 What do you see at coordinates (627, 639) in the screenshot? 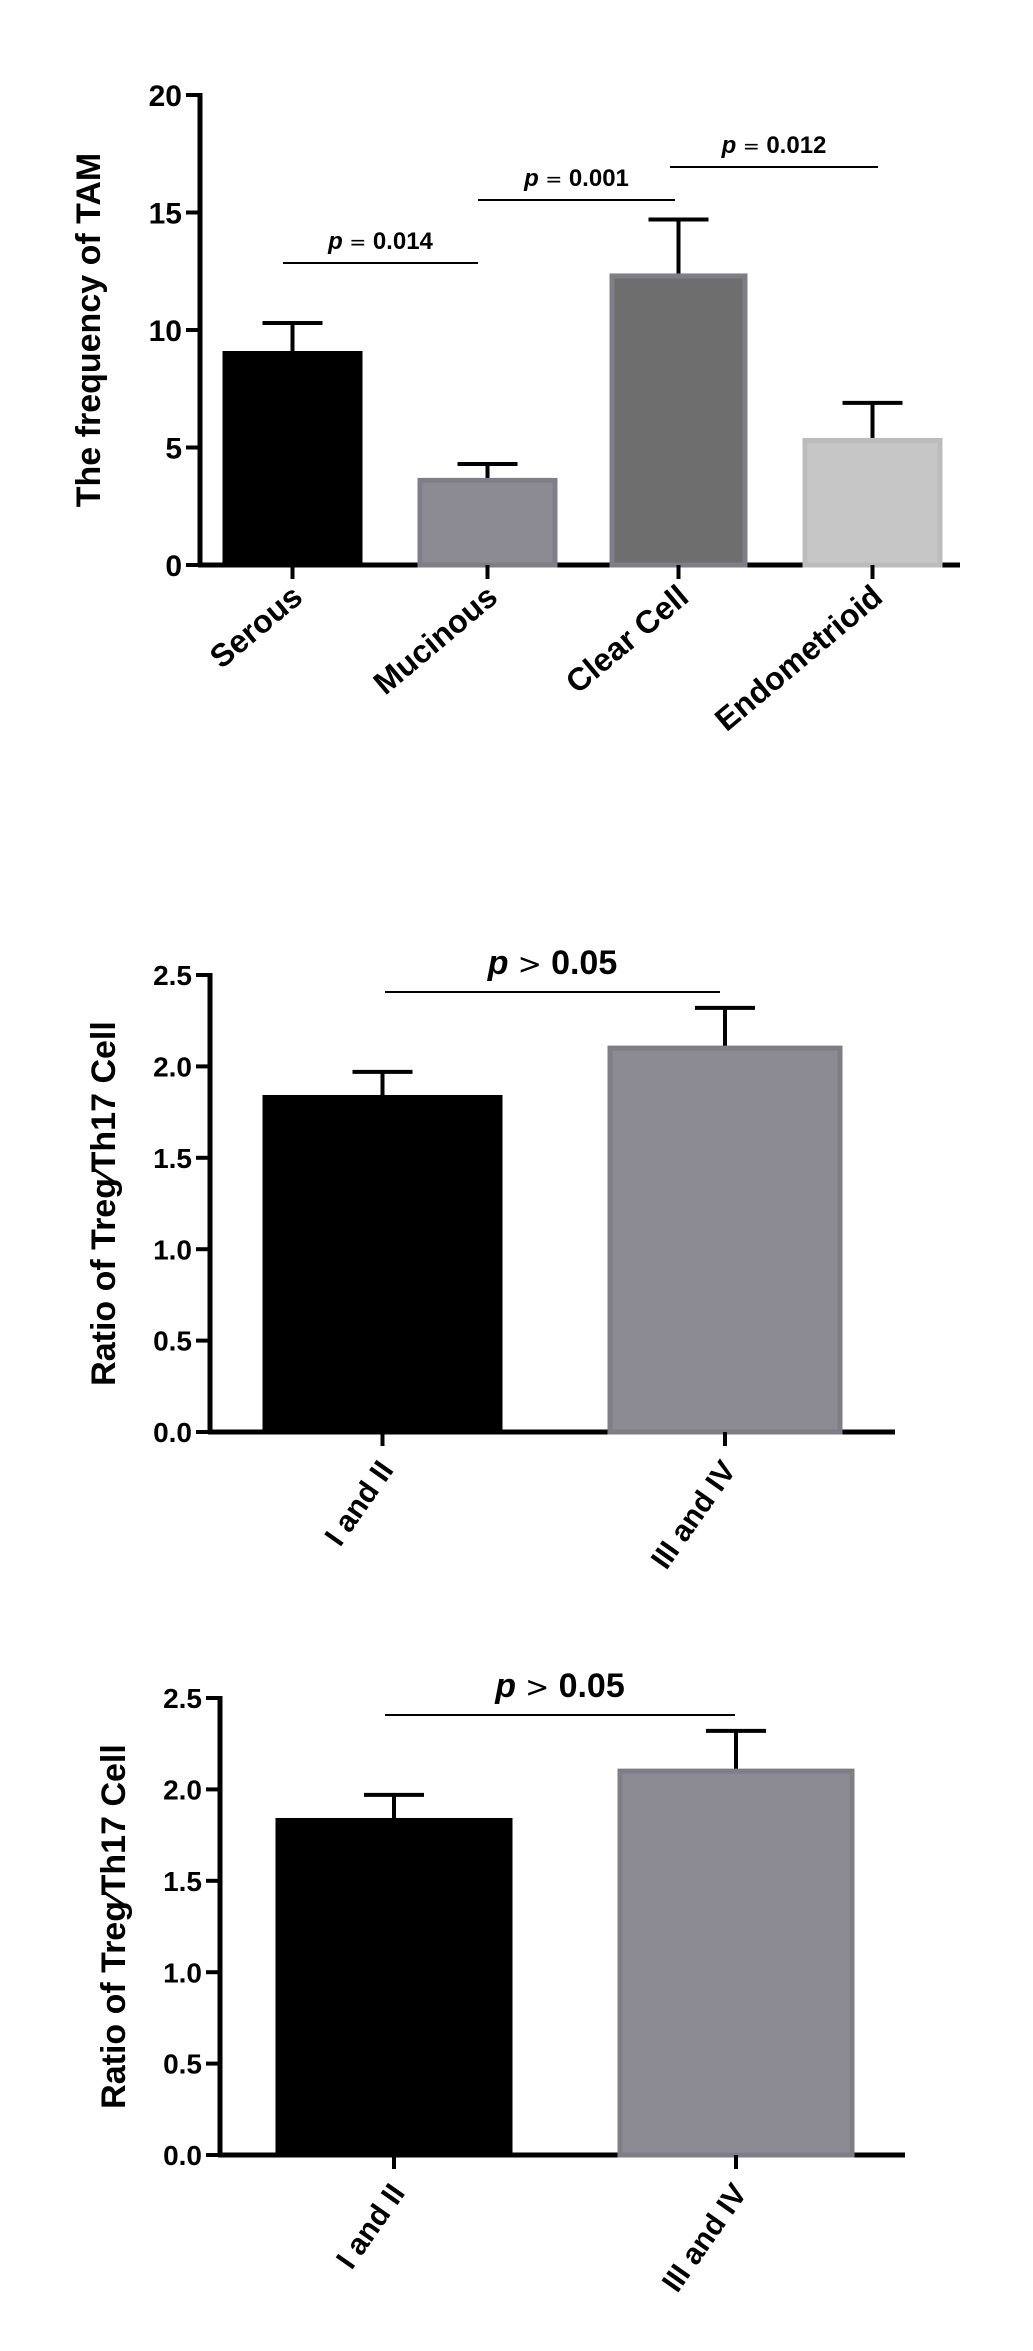
I see `category-label: Clear Cell` at bounding box center [627, 639].